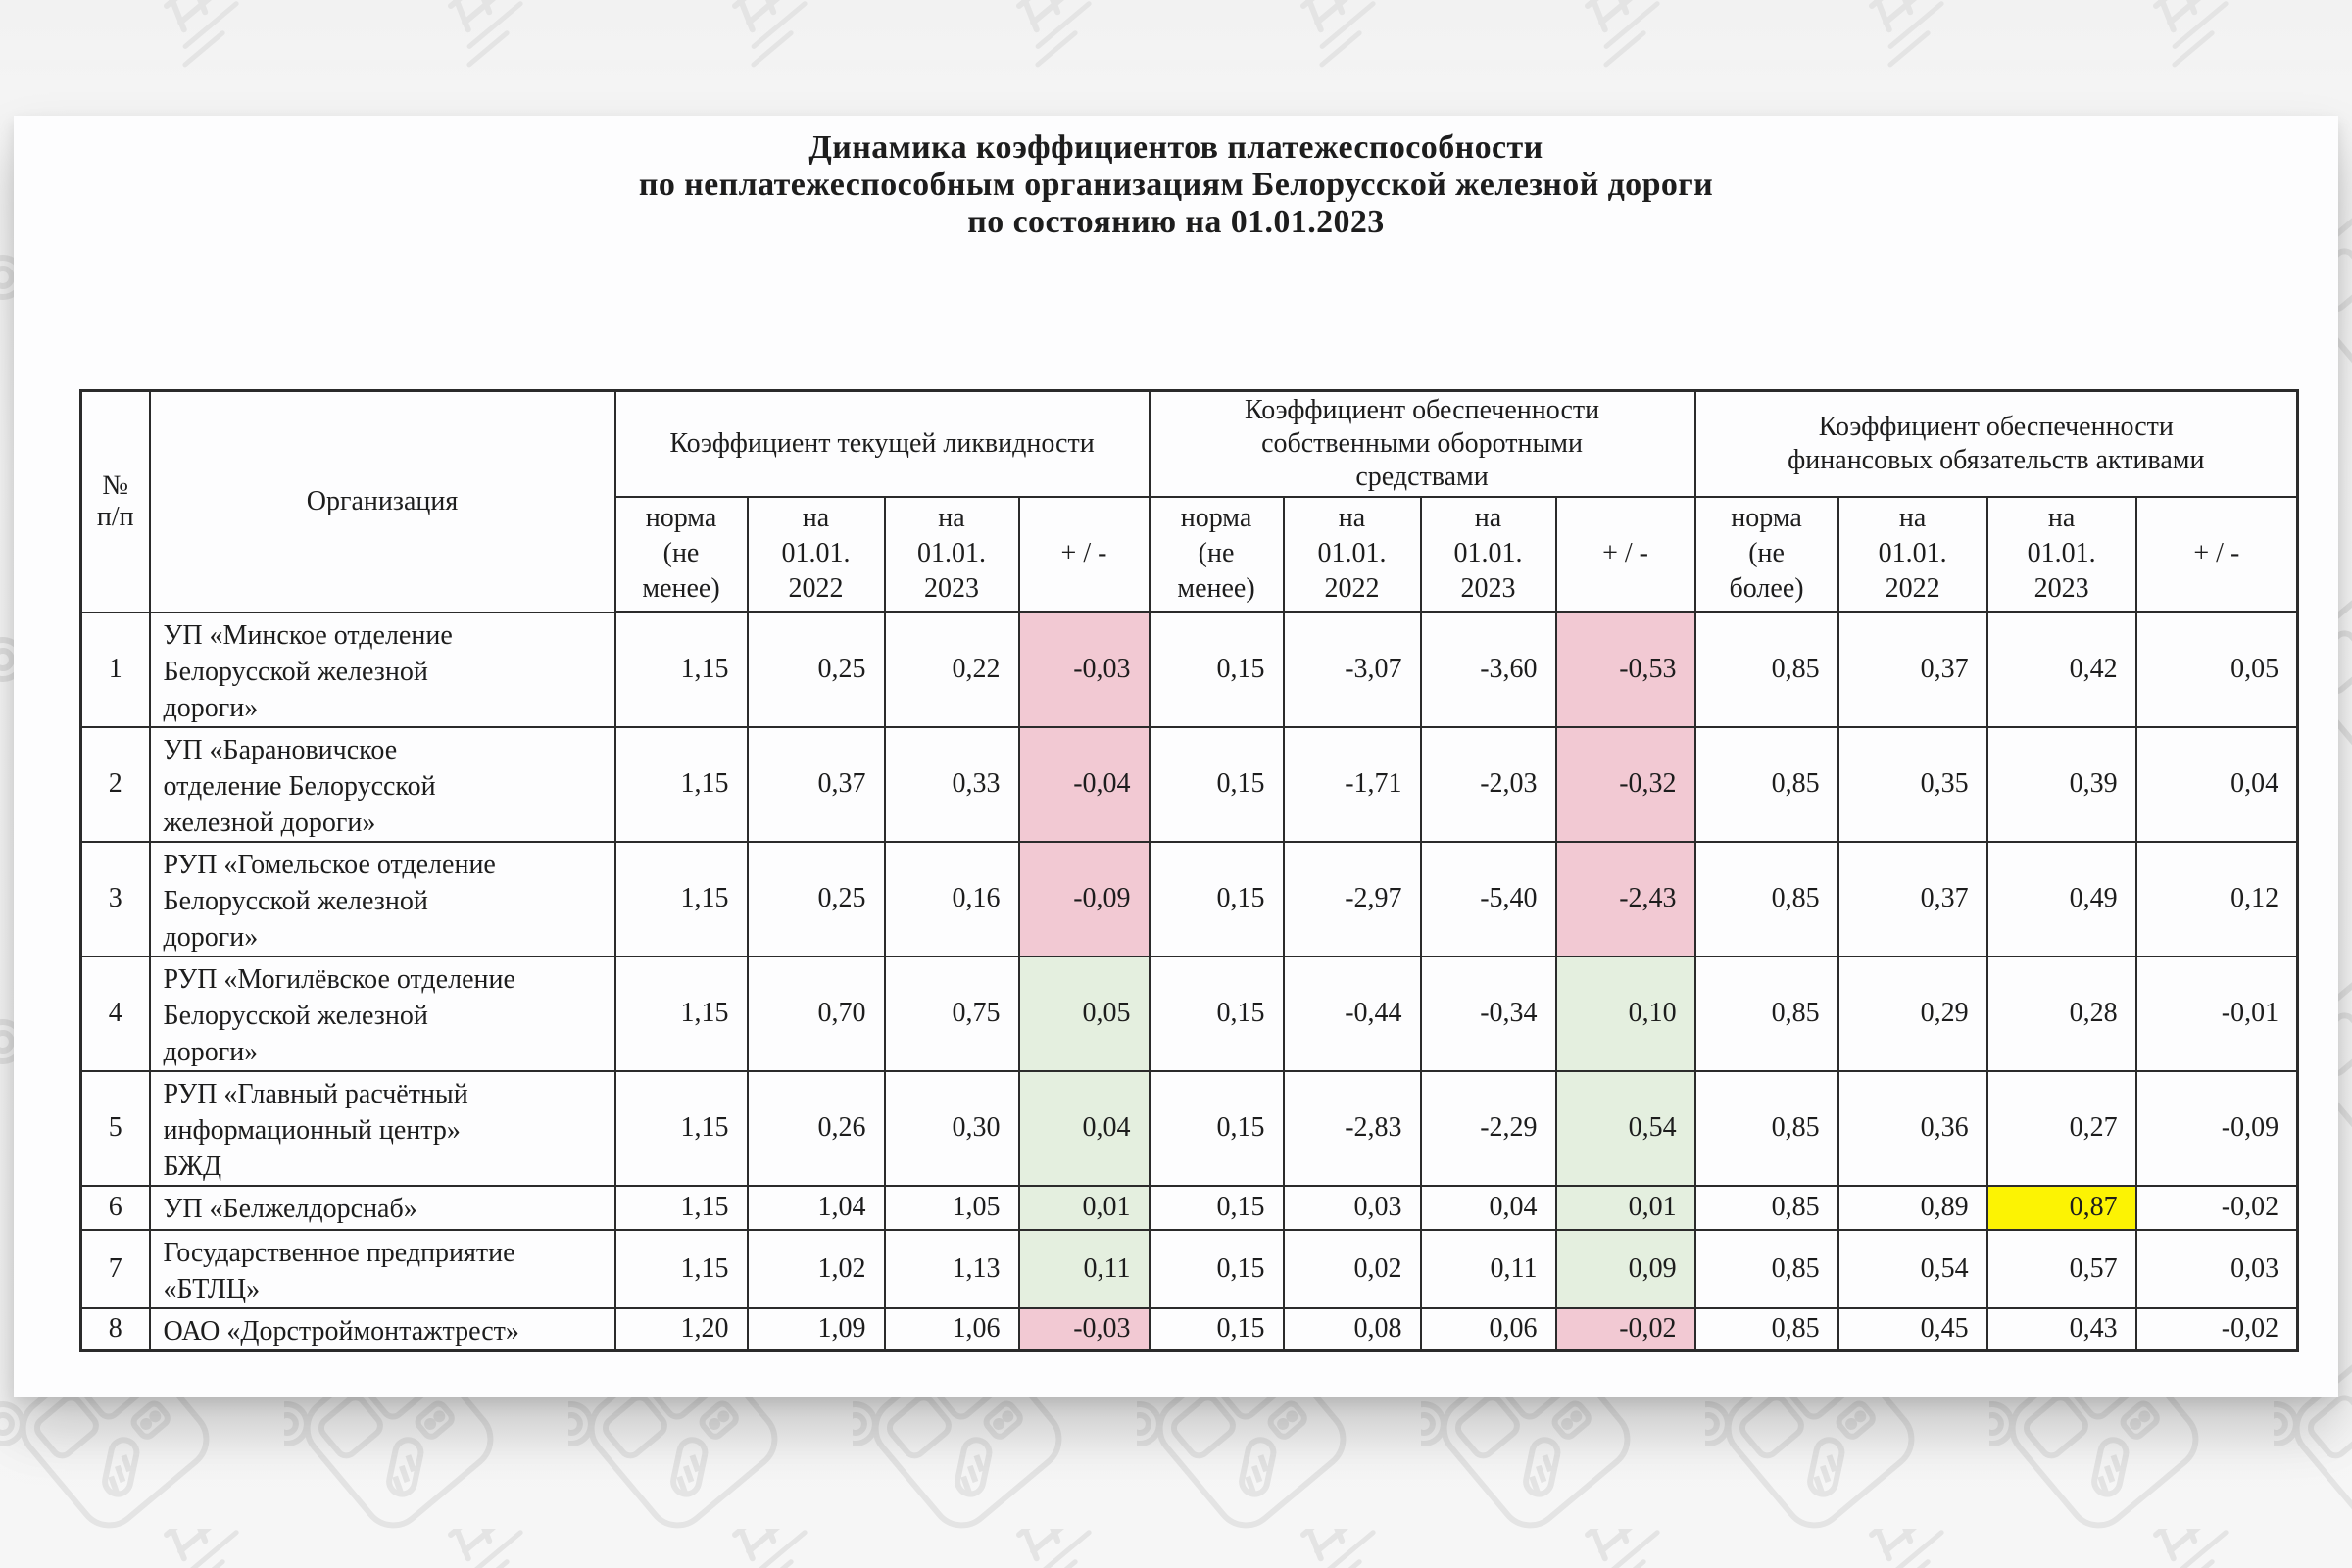  I want to click on value-cell: -0,01, so click(2216, 1013).